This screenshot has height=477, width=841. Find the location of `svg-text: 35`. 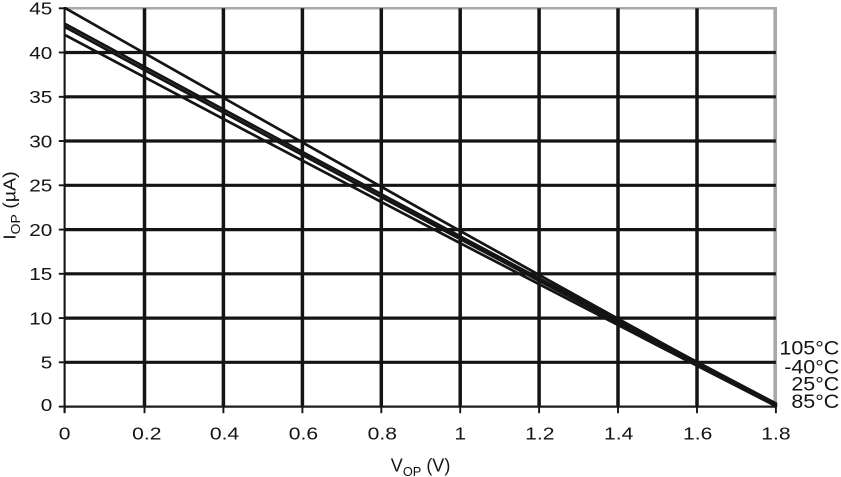

svg-text: 35 is located at coordinates (40, 98).